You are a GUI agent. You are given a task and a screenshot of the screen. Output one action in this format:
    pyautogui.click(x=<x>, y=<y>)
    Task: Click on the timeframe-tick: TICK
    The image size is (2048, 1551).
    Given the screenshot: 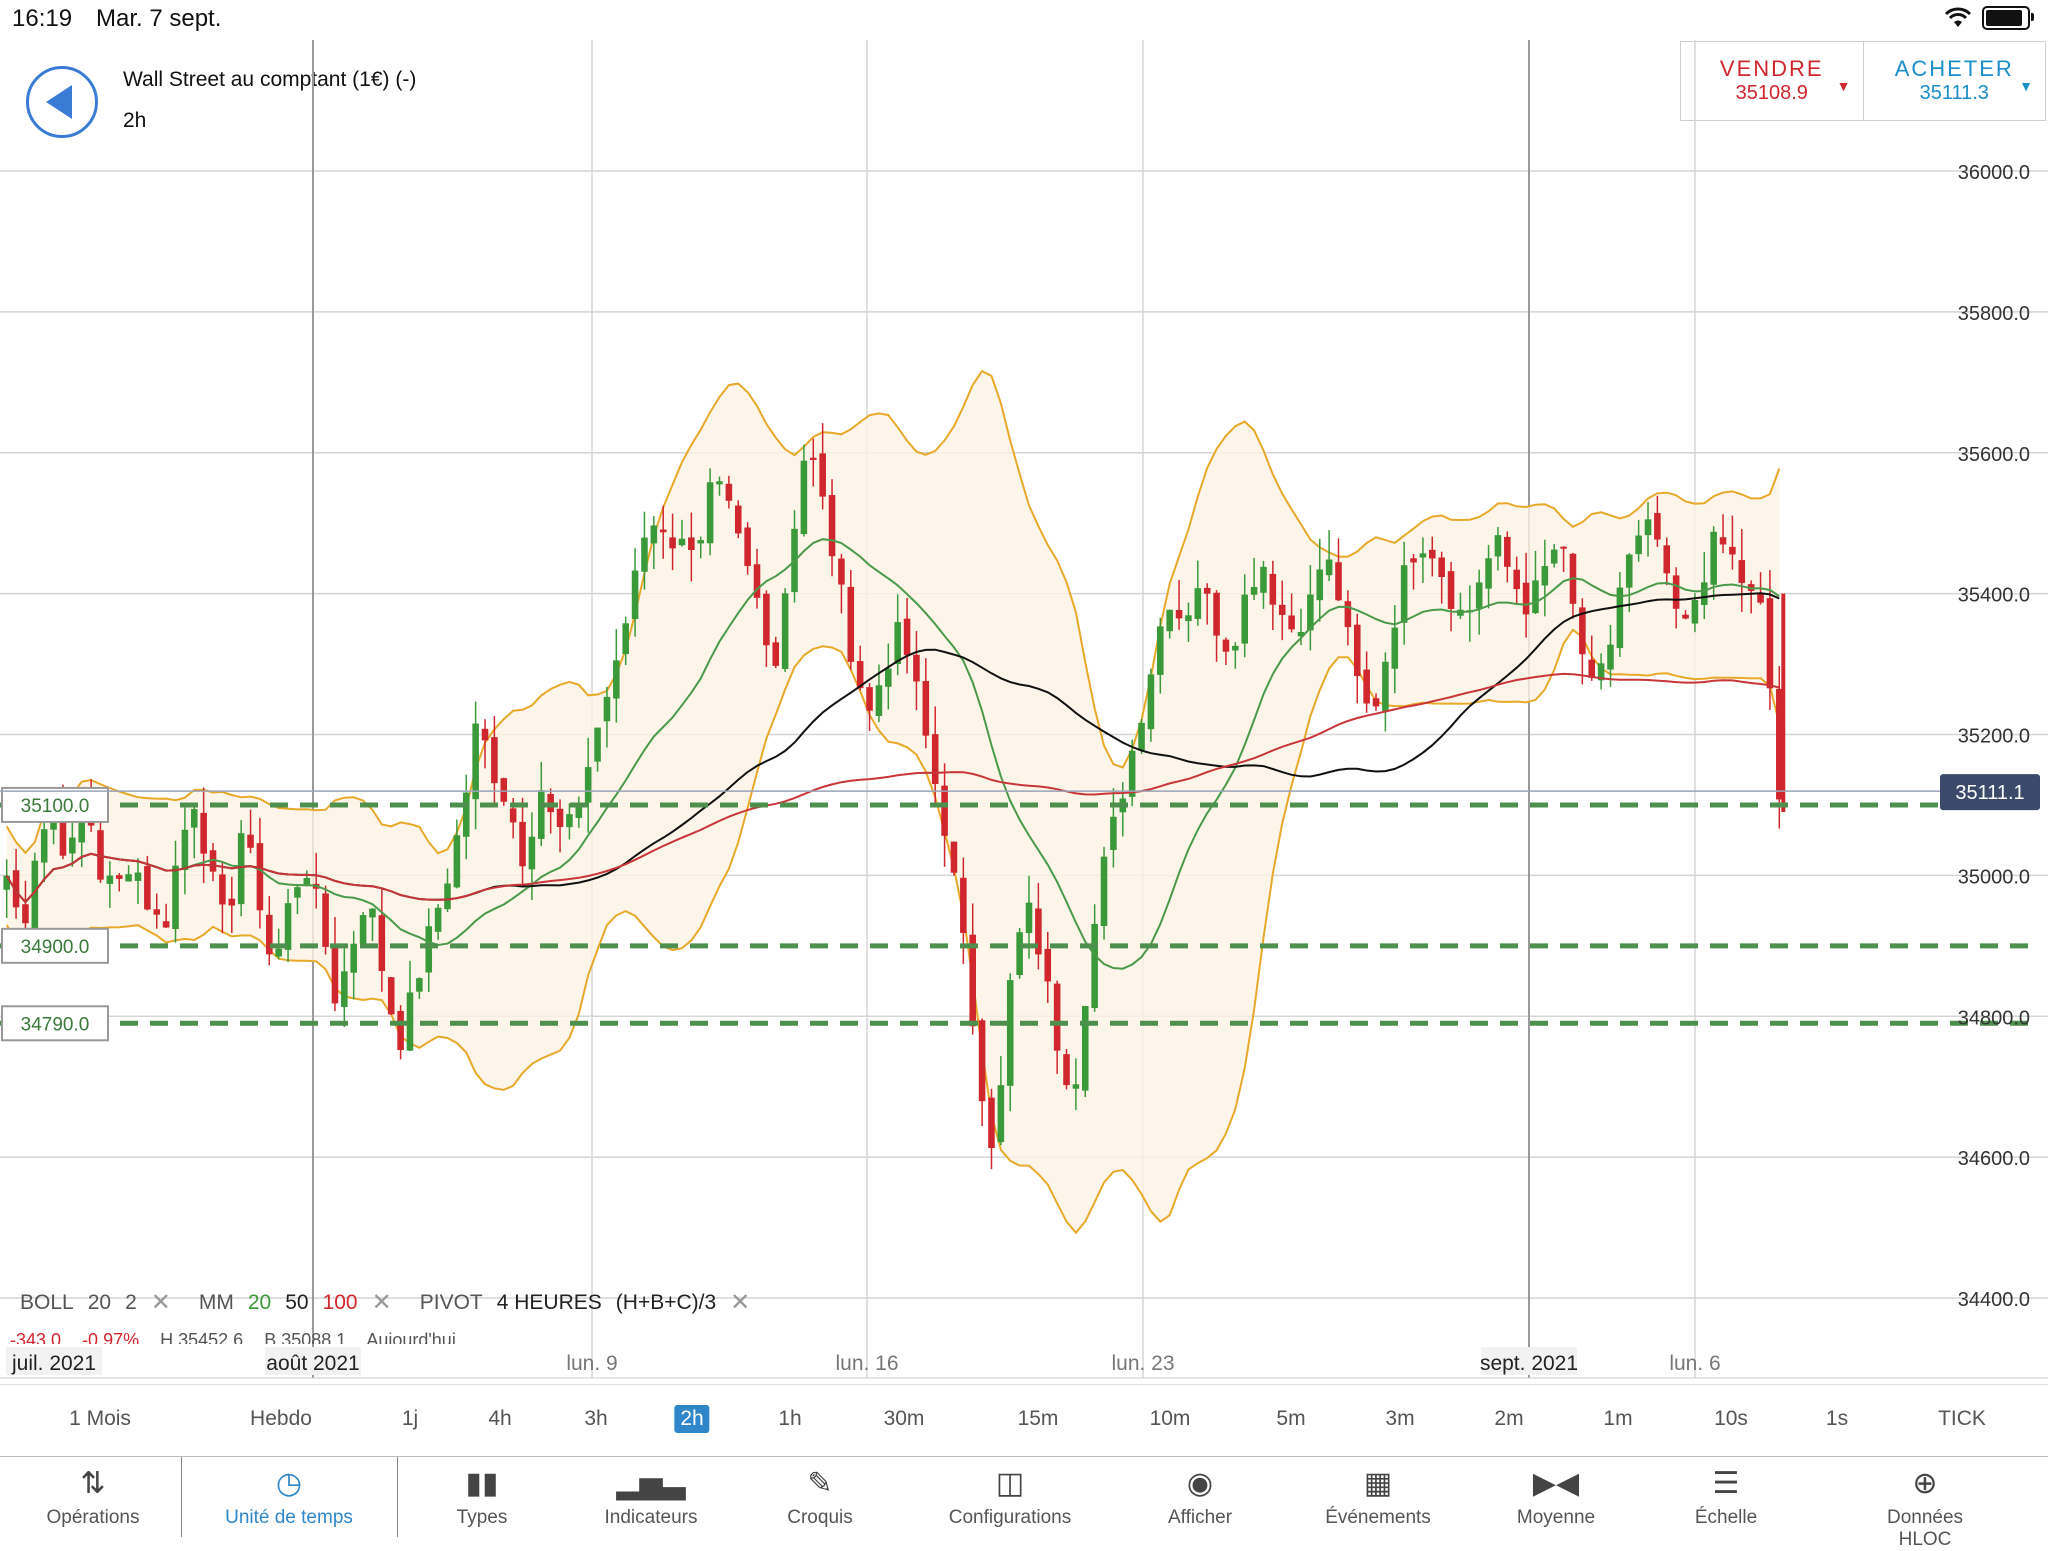 What is the action you would take?
    pyautogui.click(x=1962, y=1418)
    